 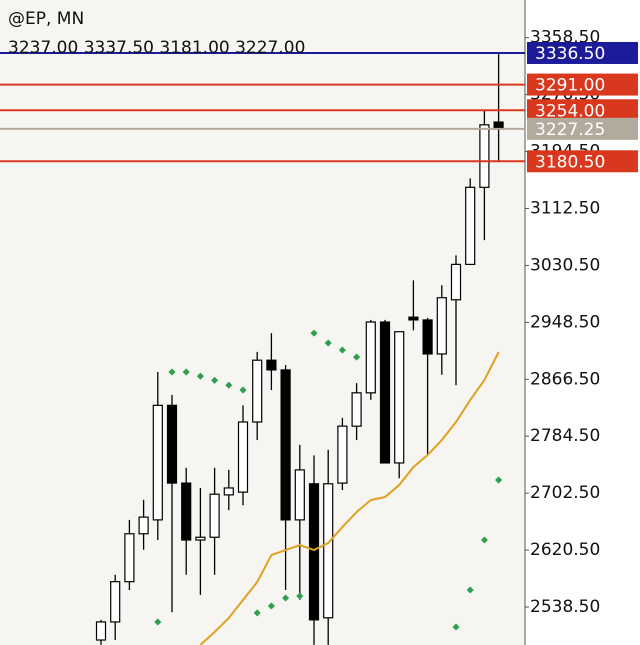 What do you see at coordinates (565, 265) in the screenshot?
I see `y-tick-label: 3030.50` at bounding box center [565, 265].